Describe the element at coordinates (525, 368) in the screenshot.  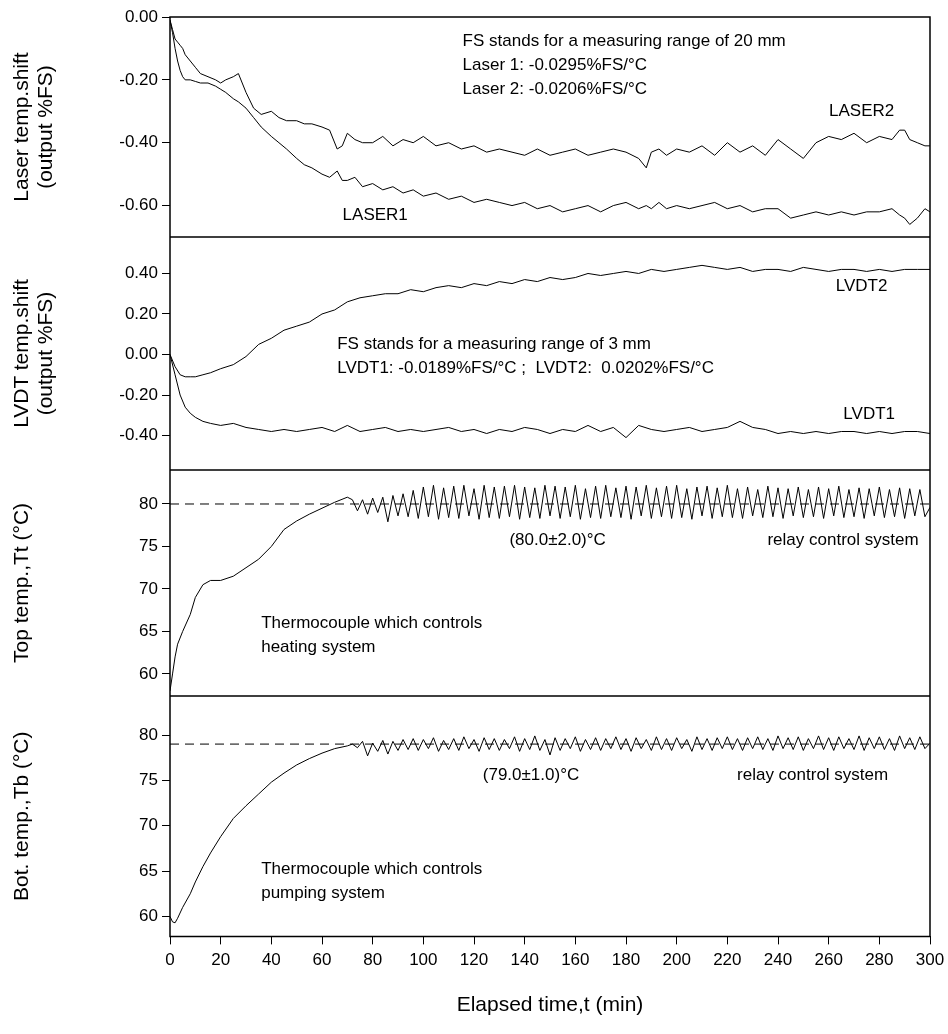
I see `annotation: LVDT1: -0.0189%FS/°C ; LVDT2: 0.0202%FS/°C` at that location.